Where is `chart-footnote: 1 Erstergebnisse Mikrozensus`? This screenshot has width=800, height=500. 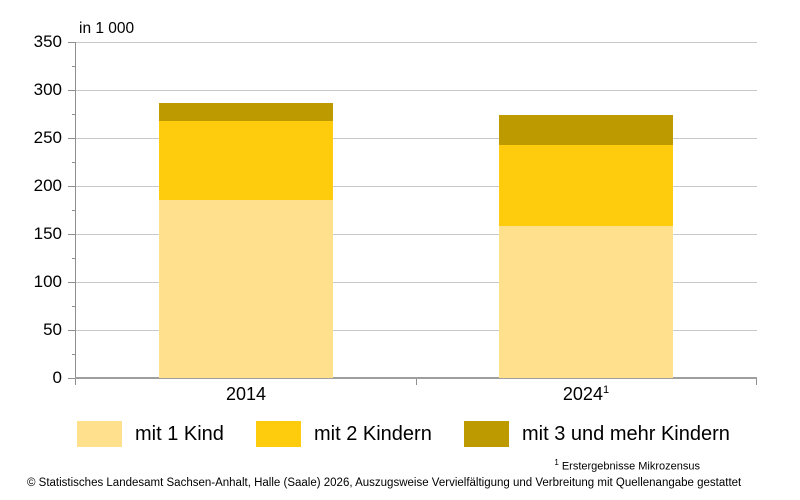 chart-footnote: 1 Erstergebnisse Mikrozensus is located at coordinates (350, 465).